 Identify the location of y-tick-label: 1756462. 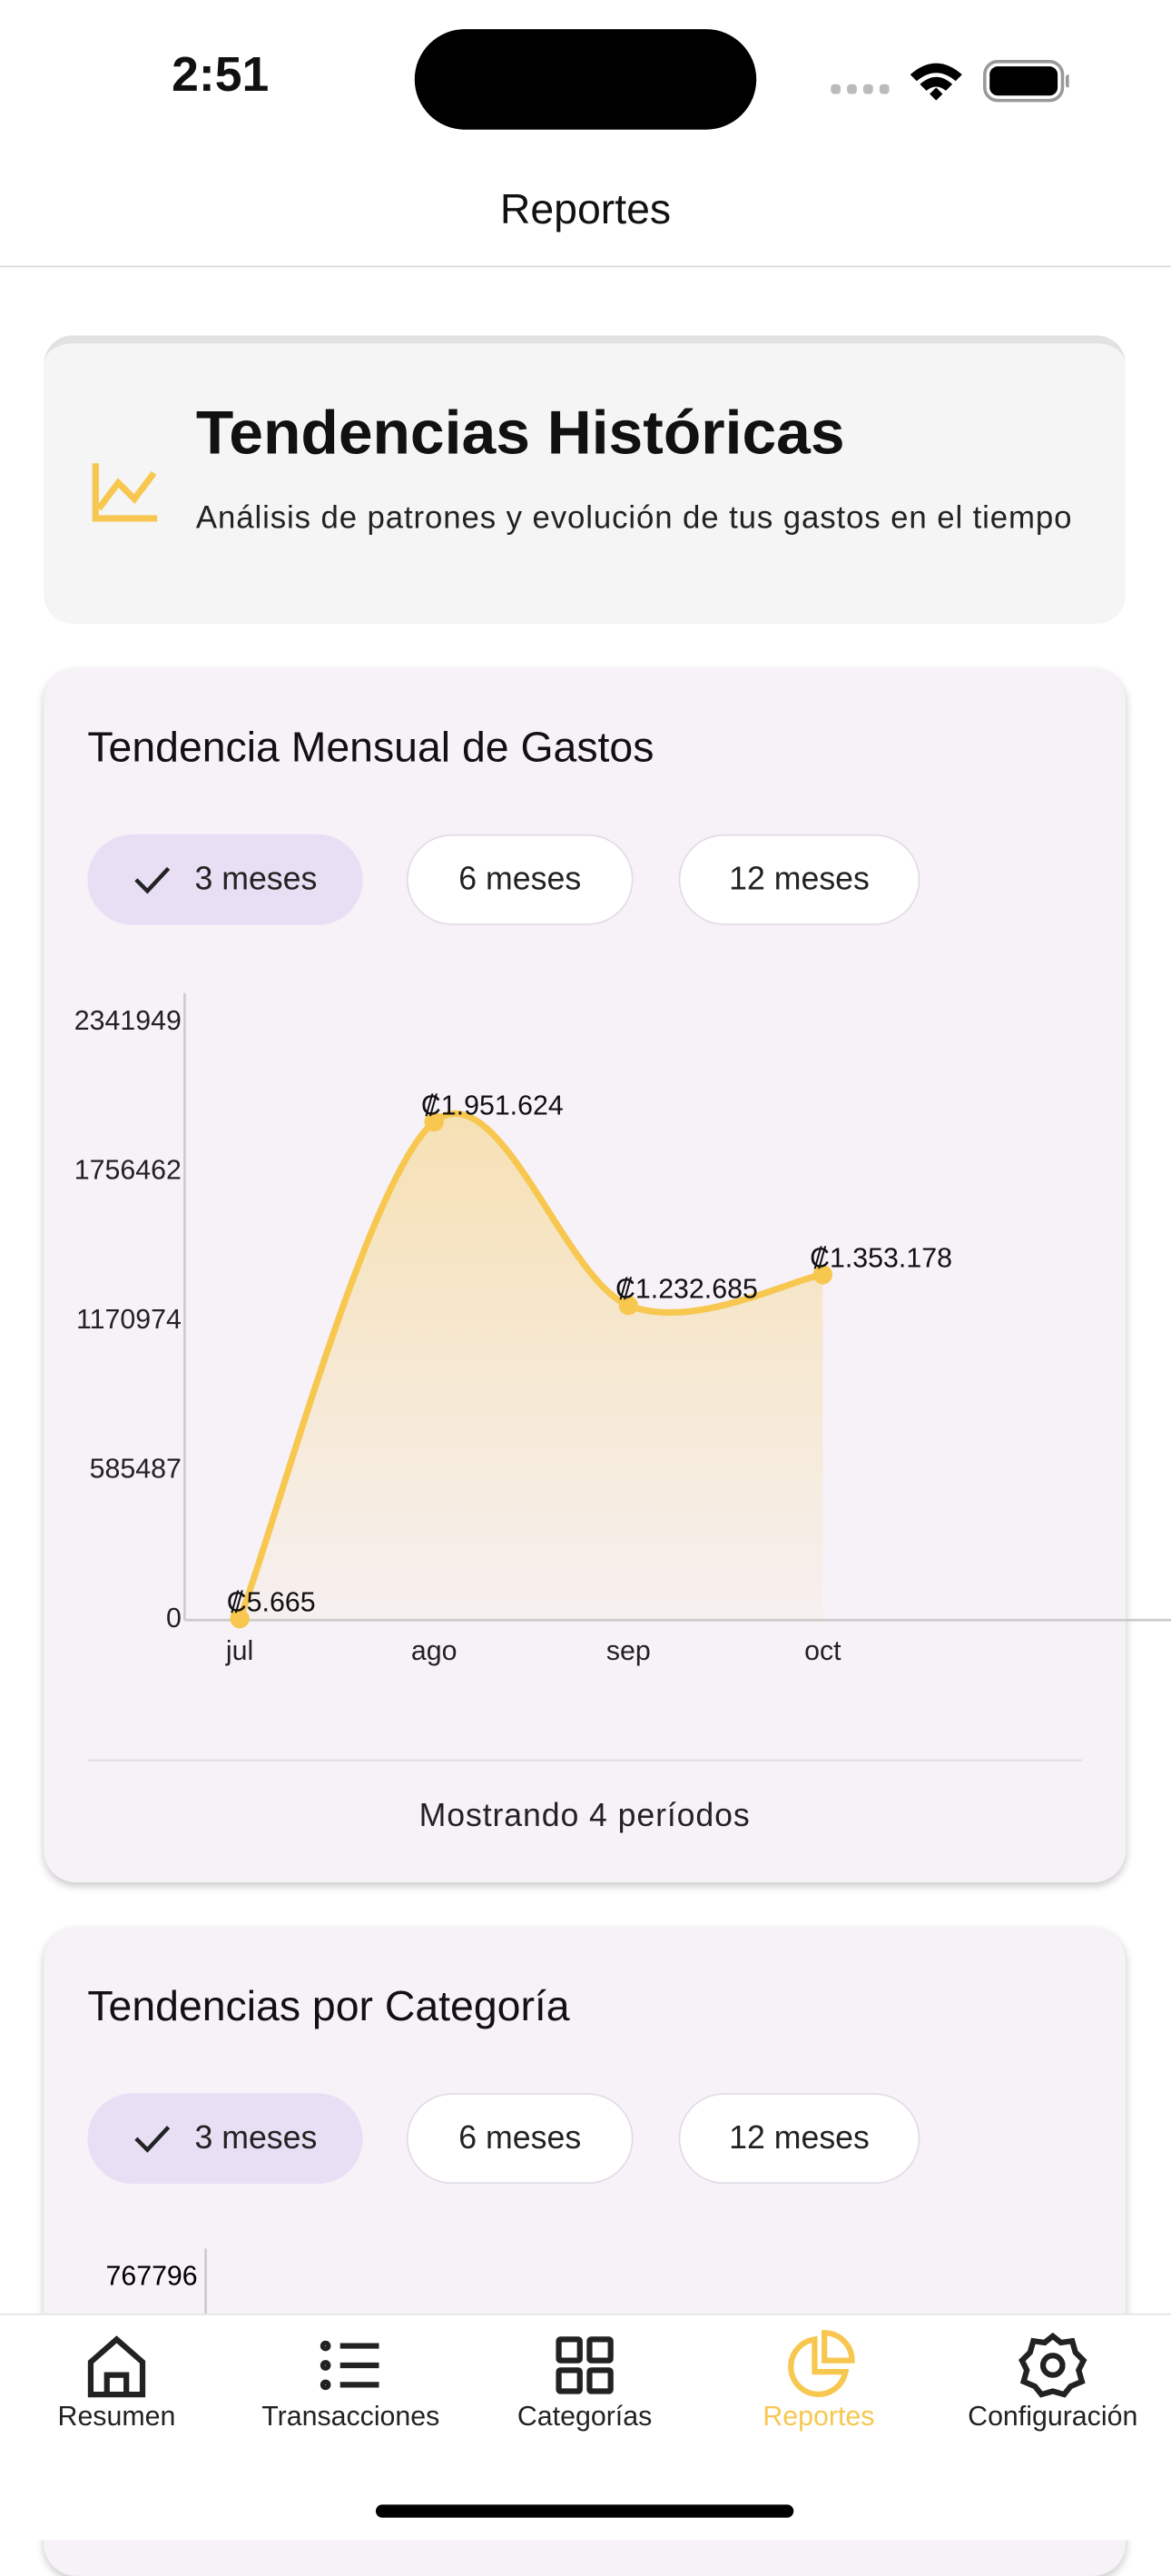
(128, 1170).